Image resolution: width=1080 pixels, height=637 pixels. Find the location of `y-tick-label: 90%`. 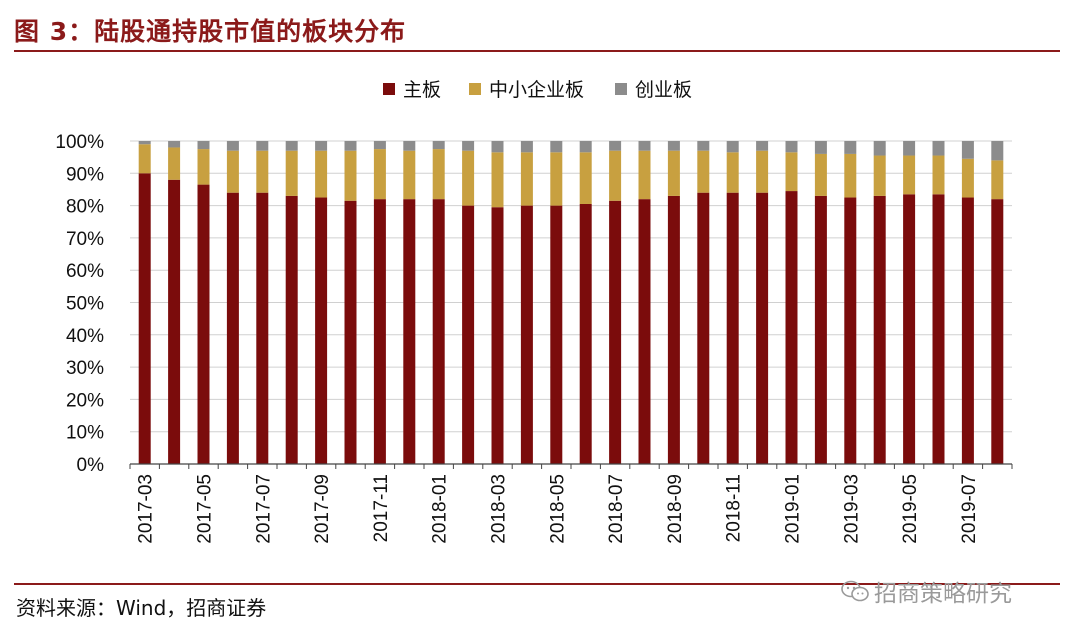

y-tick-label: 90% is located at coordinates (85, 174).